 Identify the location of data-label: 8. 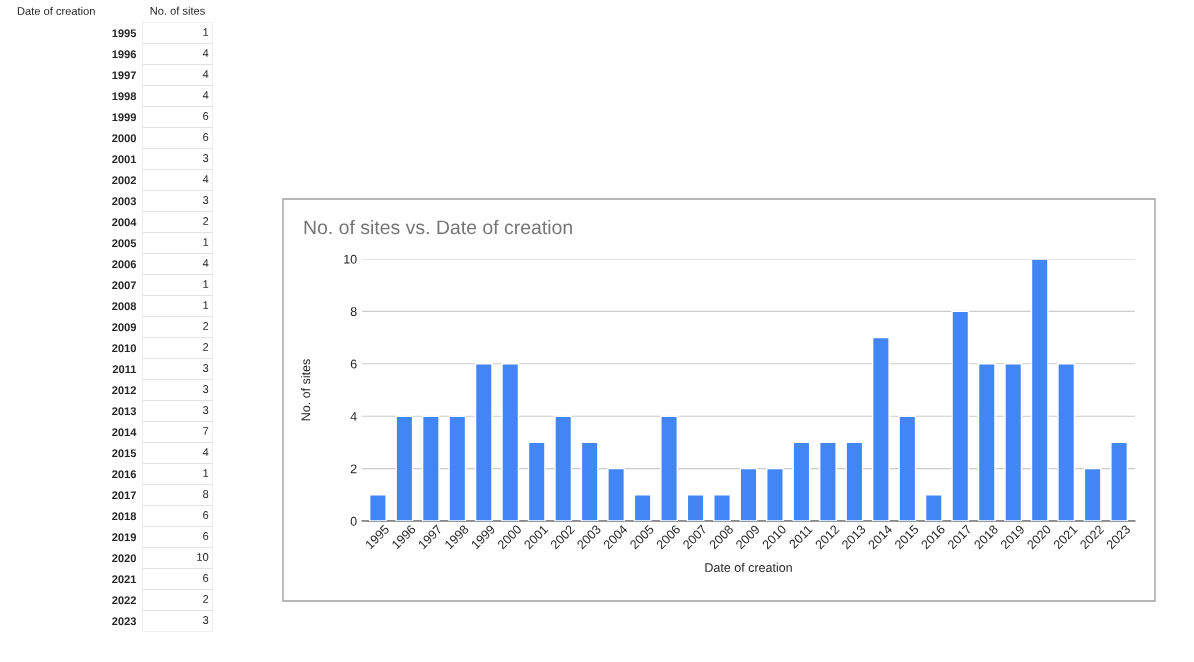
(206, 494).